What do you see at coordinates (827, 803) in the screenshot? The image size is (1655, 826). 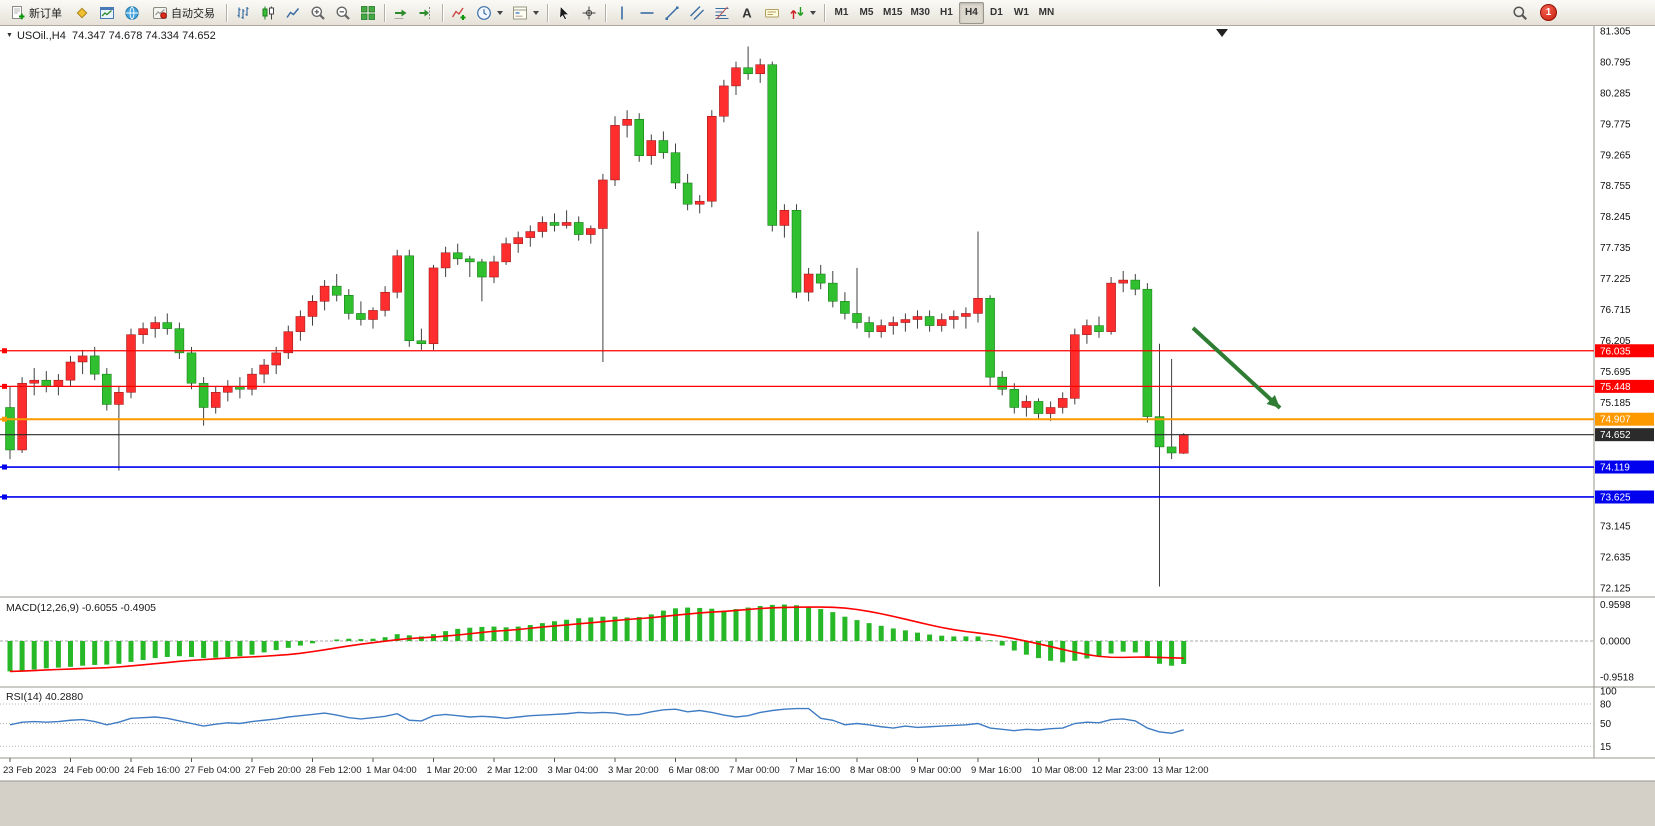 I see `window-bottom-strip` at bounding box center [827, 803].